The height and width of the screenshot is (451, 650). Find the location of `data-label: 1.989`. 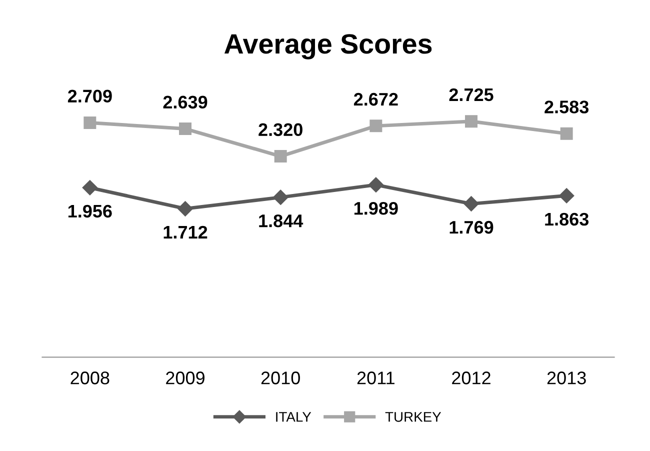

data-label: 1.989 is located at coordinates (376, 208).